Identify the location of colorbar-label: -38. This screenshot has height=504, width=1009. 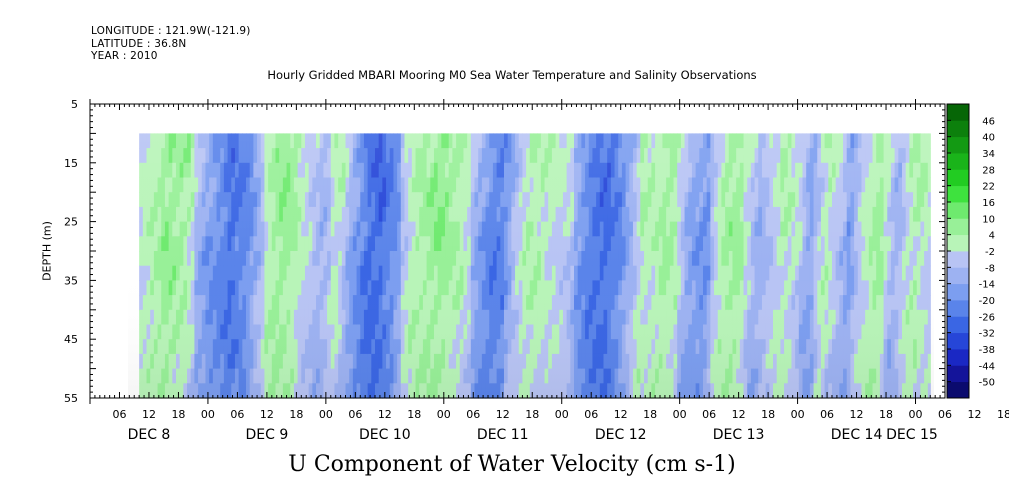
(987, 350).